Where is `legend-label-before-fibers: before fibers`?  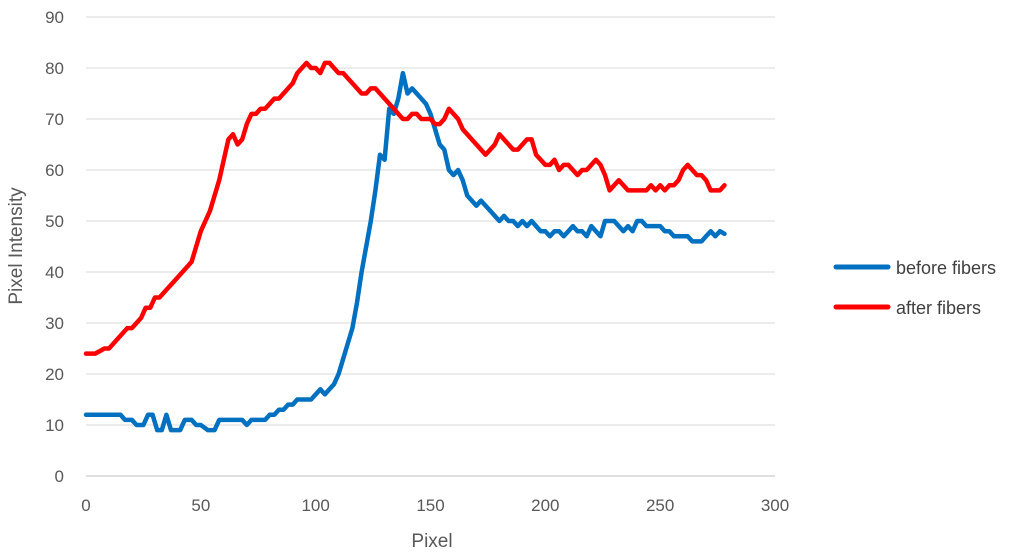
legend-label-before-fibers: before fibers is located at coordinates (946, 268).